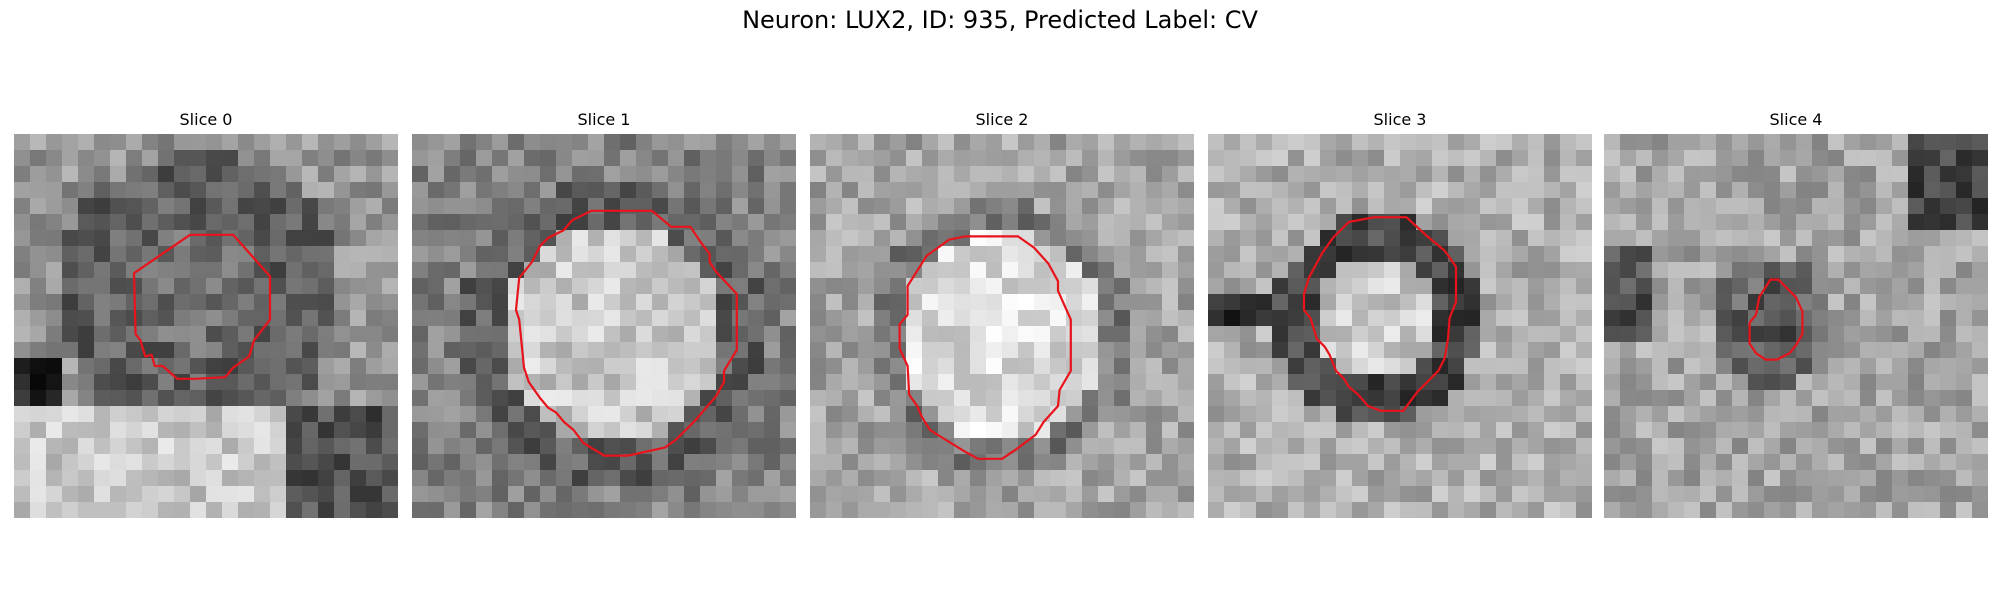  What do you see at coordinates (1796, 119) in the screenshot?
I see `slice-title: Slice 4` at bounding box center [1796, 119].